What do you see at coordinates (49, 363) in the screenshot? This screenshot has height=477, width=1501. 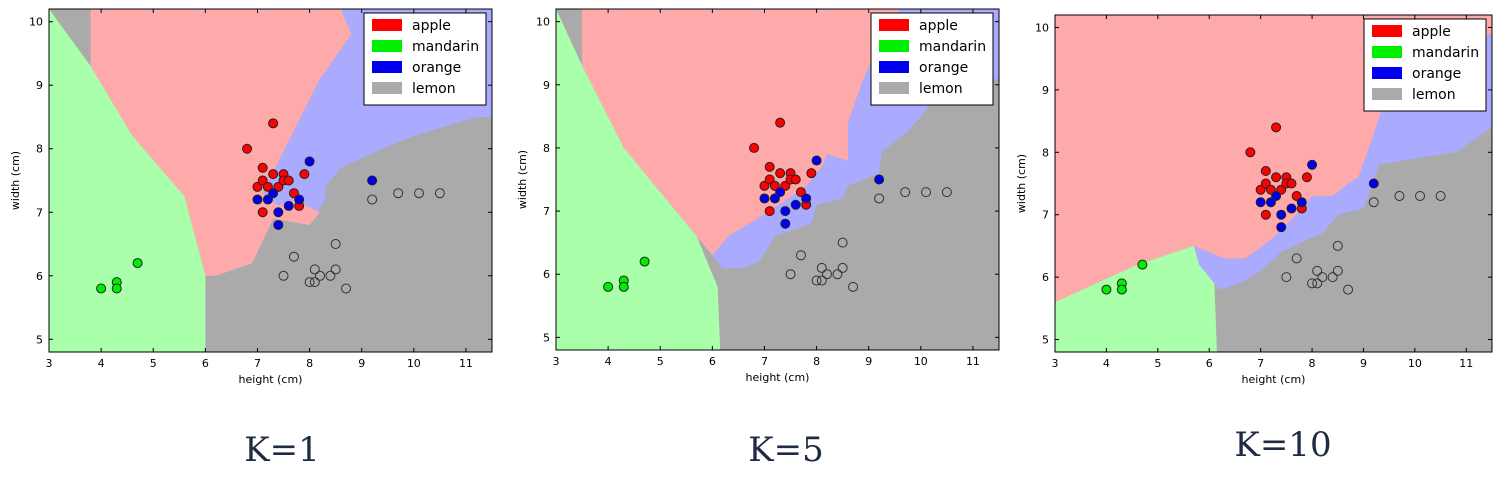 I see `x-tick-label: 3` at bounding box center [49, 363].